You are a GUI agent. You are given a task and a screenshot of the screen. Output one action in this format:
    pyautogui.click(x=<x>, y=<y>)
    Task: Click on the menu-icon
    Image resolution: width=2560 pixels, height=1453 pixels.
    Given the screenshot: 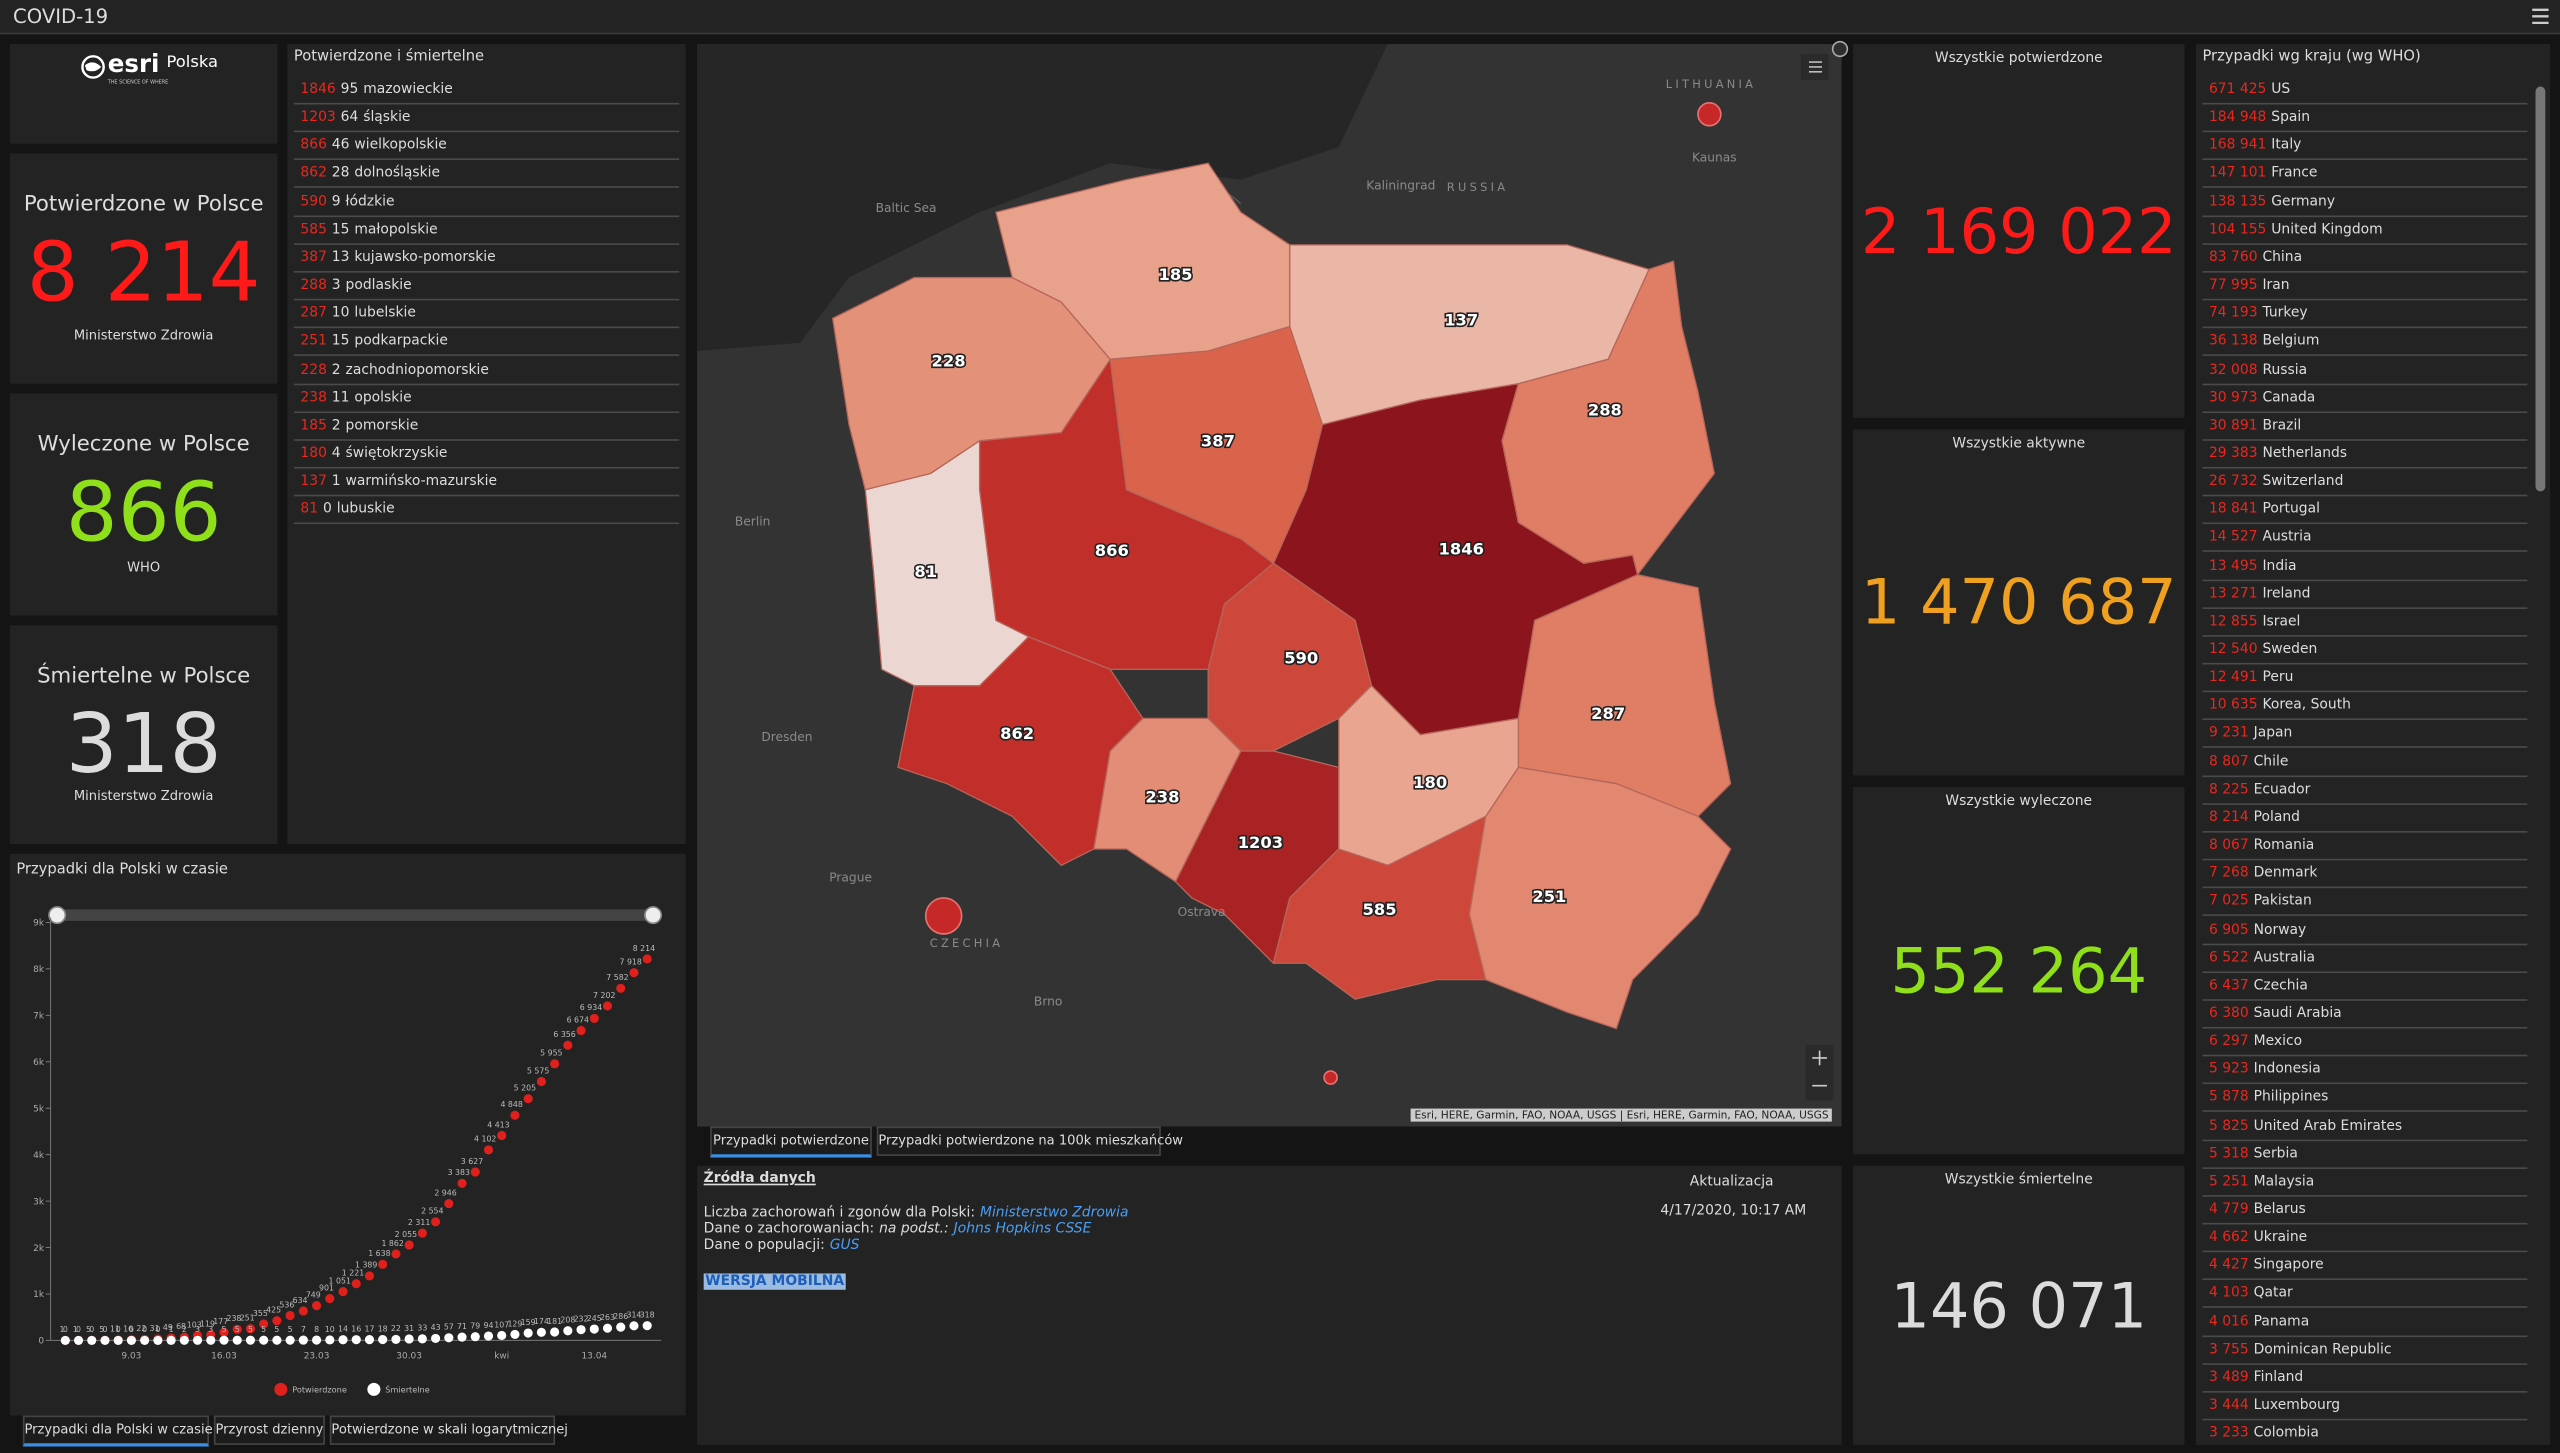 What is the action you would take?
    pyautogui.click(x=2541, y=17)
    